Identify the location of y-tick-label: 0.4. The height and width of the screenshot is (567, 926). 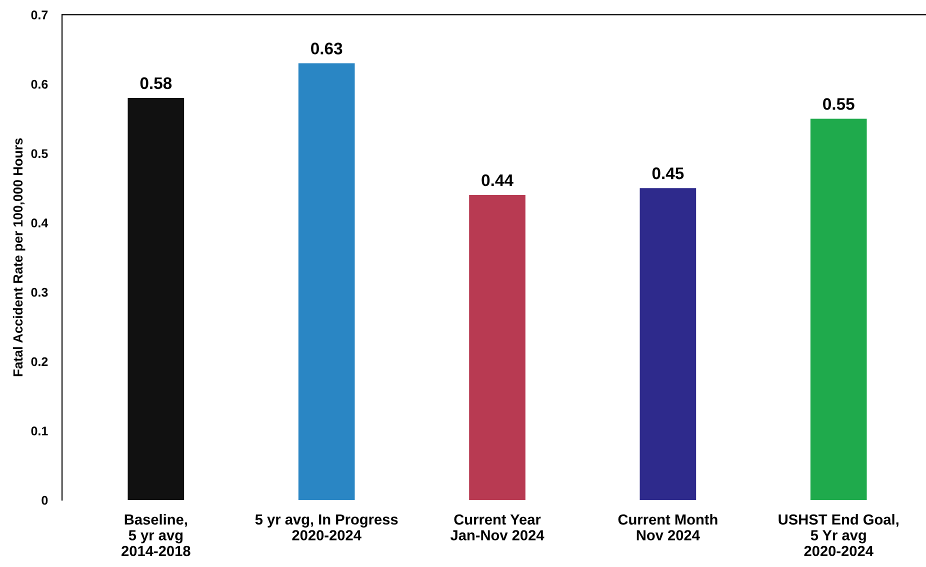
(39, 223).